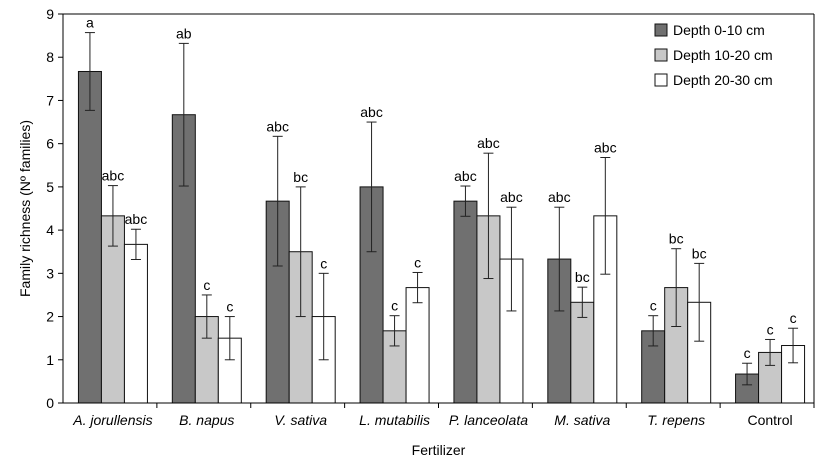  I want to click on y-tick-label: 0, so click(50, 403).